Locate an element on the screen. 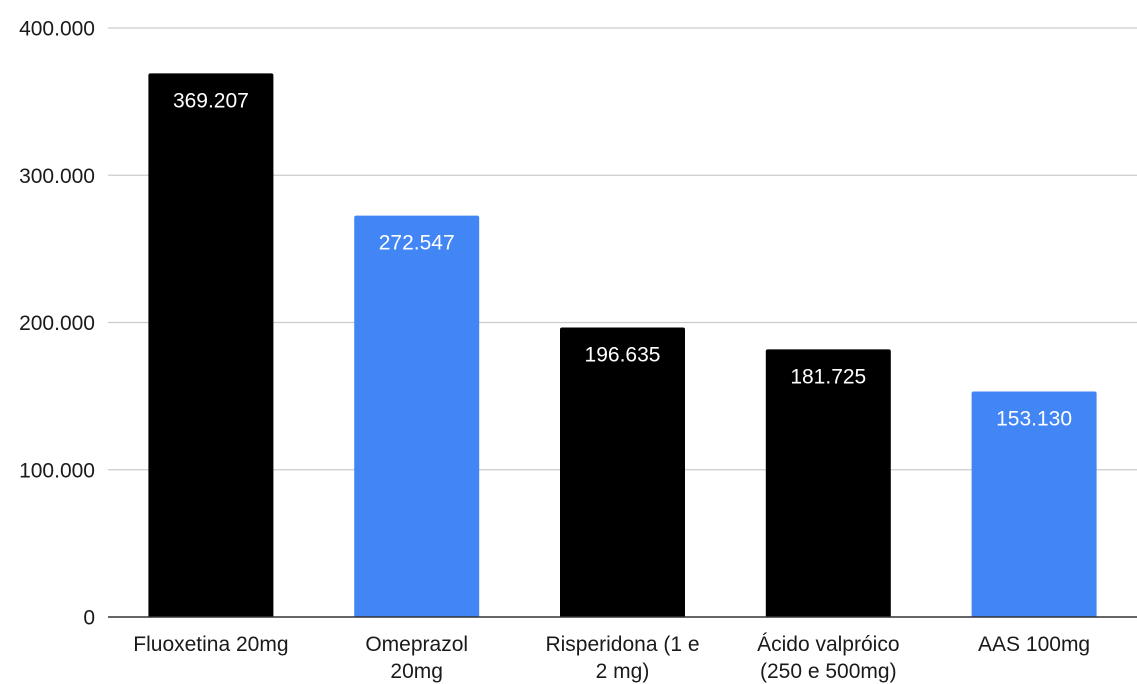 The width and height of the screenshot is (1137, 684). bar-value-label: 153.130 is located at coordinates (1034, 419).